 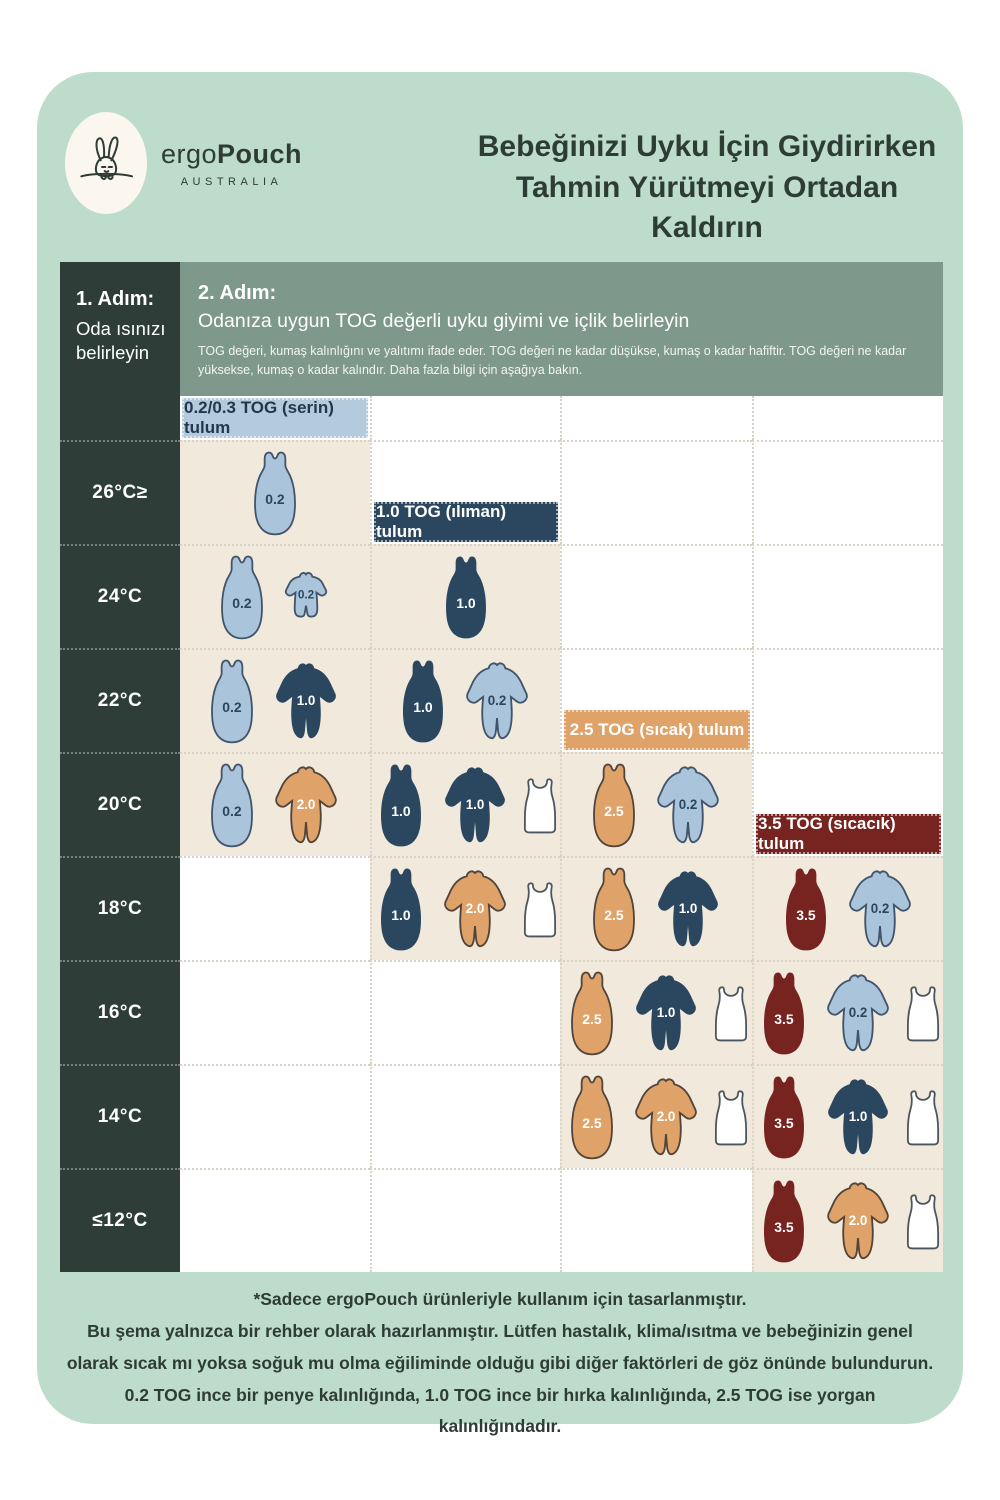 I want to click on grid-cell-14c-tog-25: 2.5 2.0, so click(x=656, y=1116).